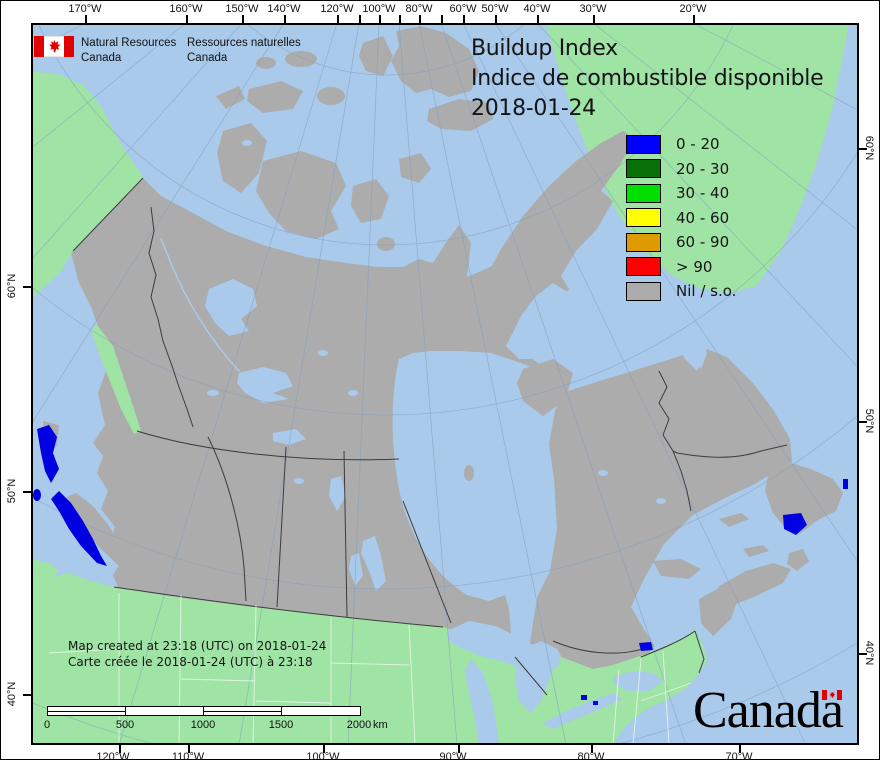 This screenshot has height=763, width=880. Describe the element at coordinates (703, 168) in the screenshot. I see `legend-label: 20 - 30` at that location.